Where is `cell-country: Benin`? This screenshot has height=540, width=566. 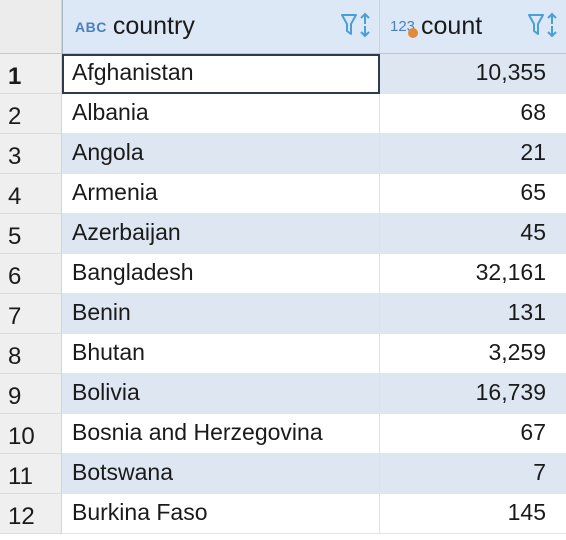
cell-country: Benin is located at coordinates (221, 314).